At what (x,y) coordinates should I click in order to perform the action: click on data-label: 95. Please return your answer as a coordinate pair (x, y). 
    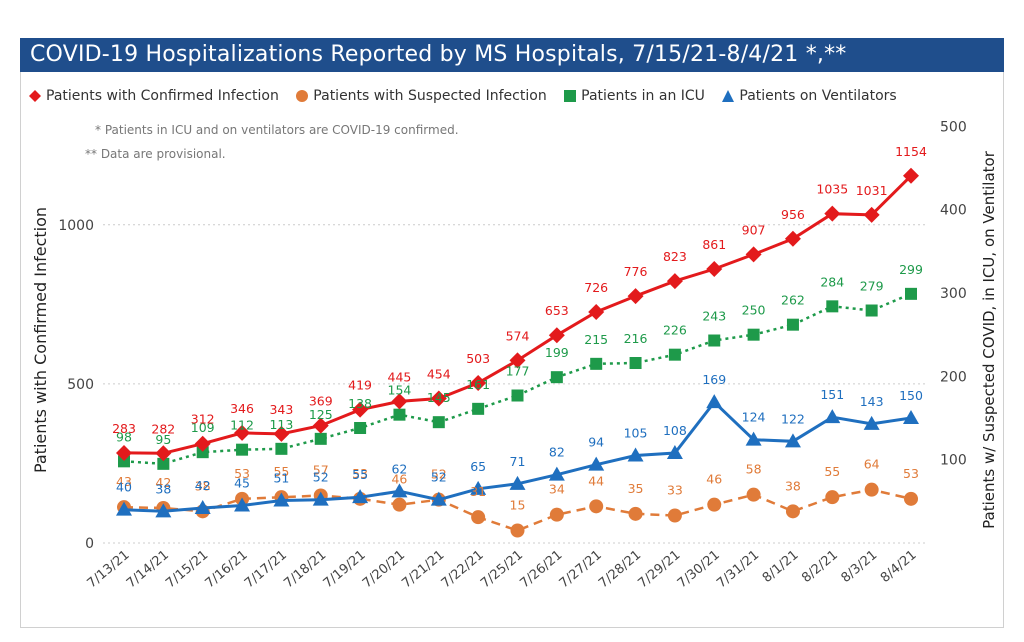
    Looking at the image, I should click on (163, 439).